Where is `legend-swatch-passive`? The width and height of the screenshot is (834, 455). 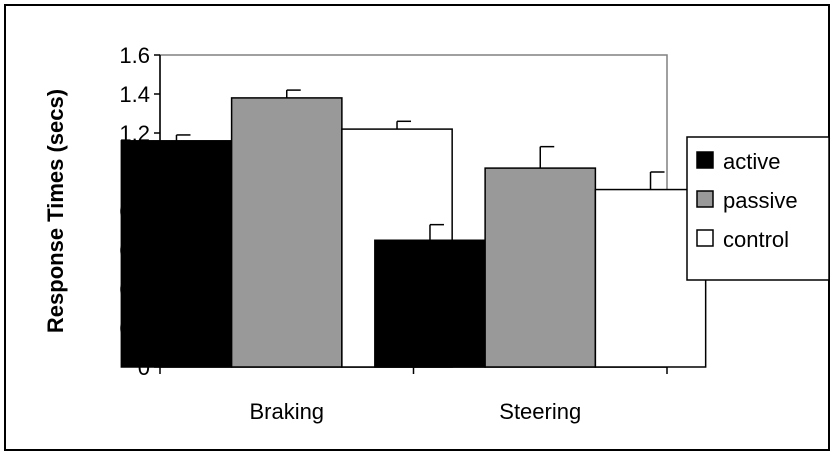 legend-swatch-passive is located at coordinates (705, 199).